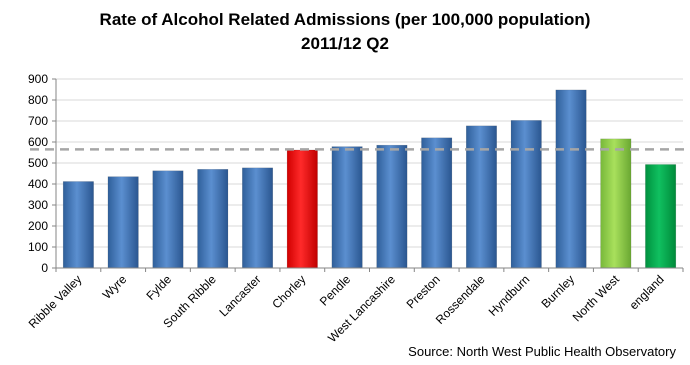 The height and width of the screenshot is (365, 690). What do you see at coordinates (302, 209) in the screenshot?
I see `bar-chorley` at bounding box center [302, 209].